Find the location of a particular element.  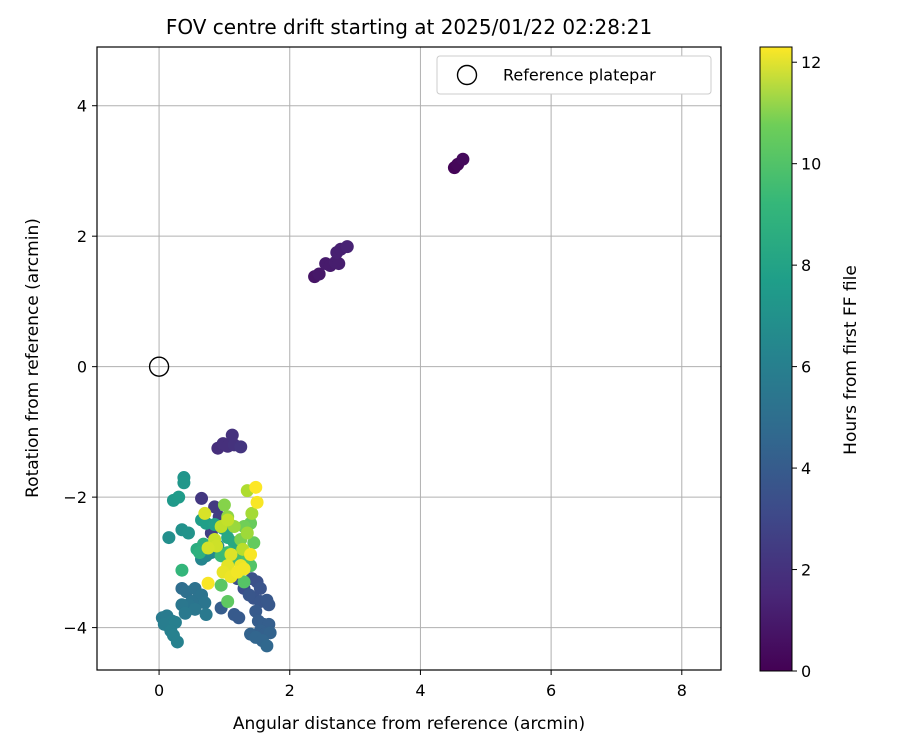

x-tick-label: 8 is located at coordinates (682, 690).